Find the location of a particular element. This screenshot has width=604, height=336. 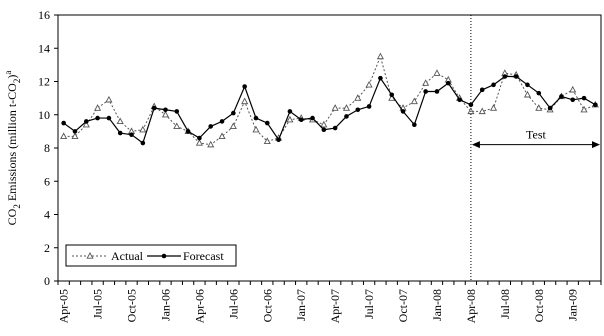

test-arrow-left-head is located at coordinates (475, 145).